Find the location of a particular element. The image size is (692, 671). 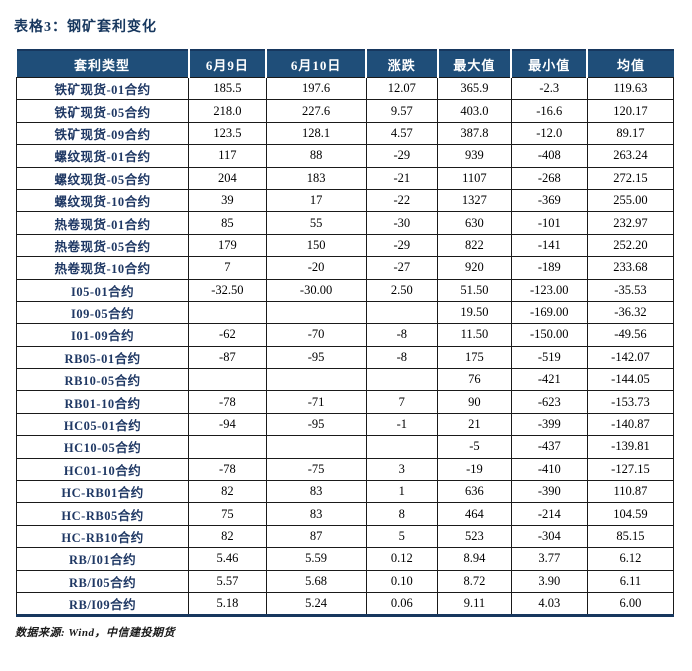

table-row: 热卷现货-05合约 179 150 -29 822 -141 252.20 is located at coordinates (345, 245).